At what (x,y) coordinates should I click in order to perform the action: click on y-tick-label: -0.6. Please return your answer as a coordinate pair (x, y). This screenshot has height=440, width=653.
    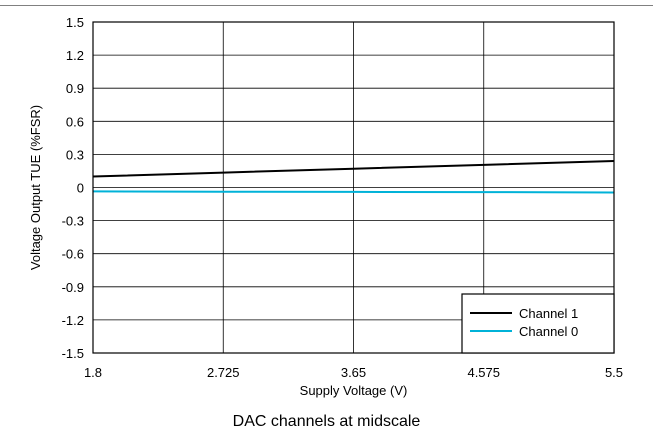
    Looking at the image, I should click on (73, 254).